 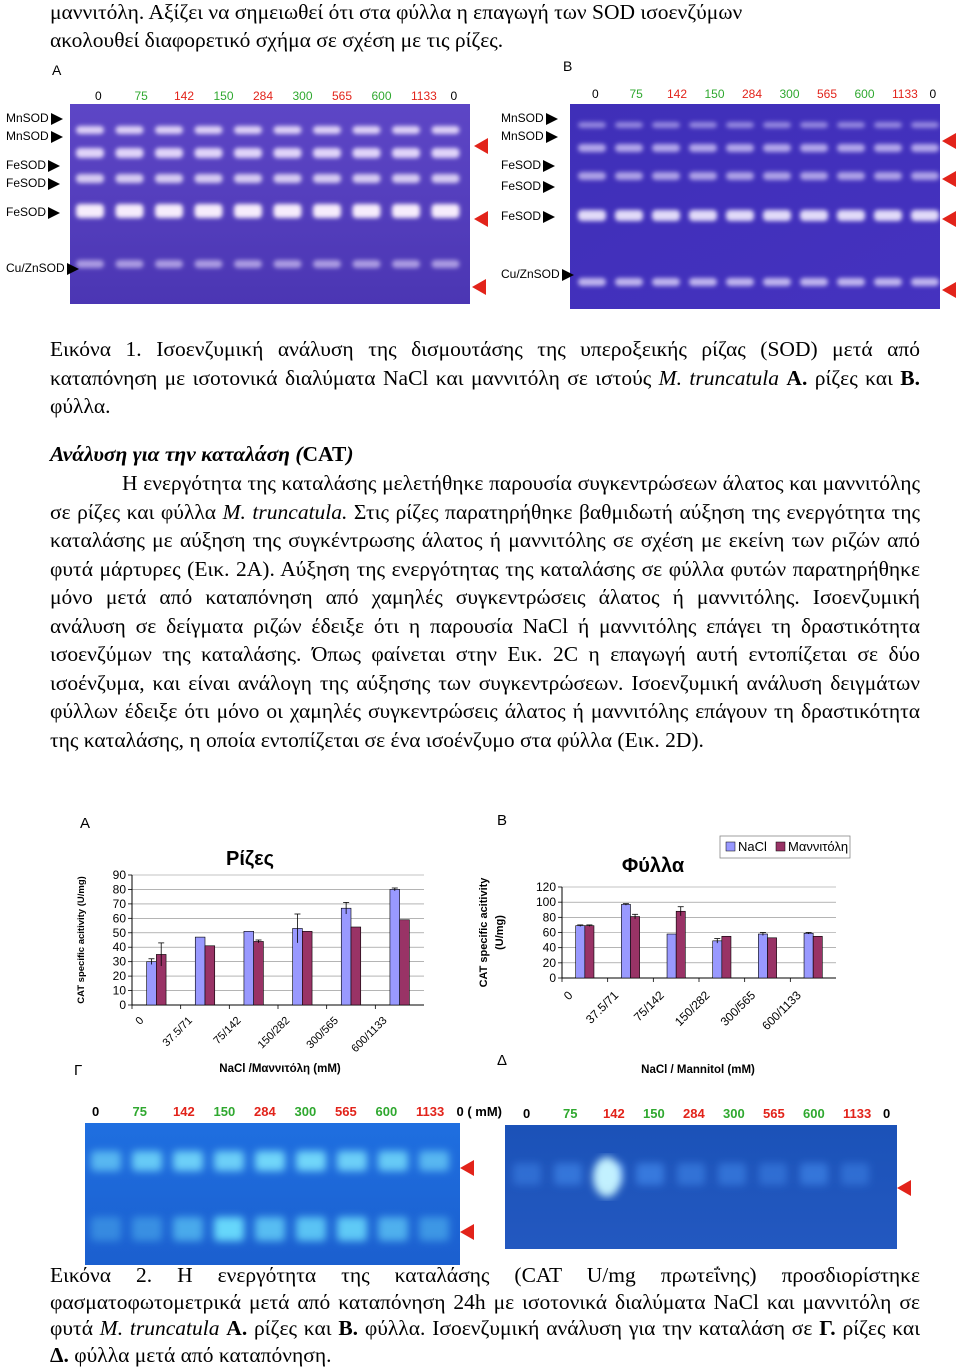 I want to click on x-tick-label: 600/1133, so click(x=369, y=1035).